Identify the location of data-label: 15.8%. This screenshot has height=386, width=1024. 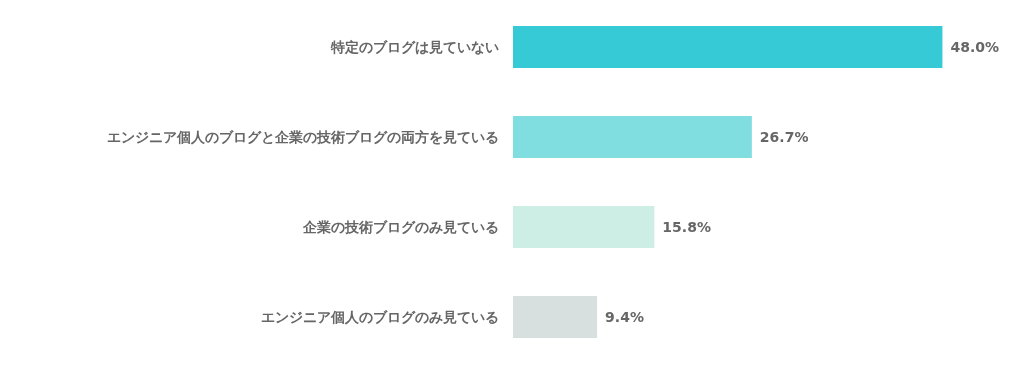
(686, 227).